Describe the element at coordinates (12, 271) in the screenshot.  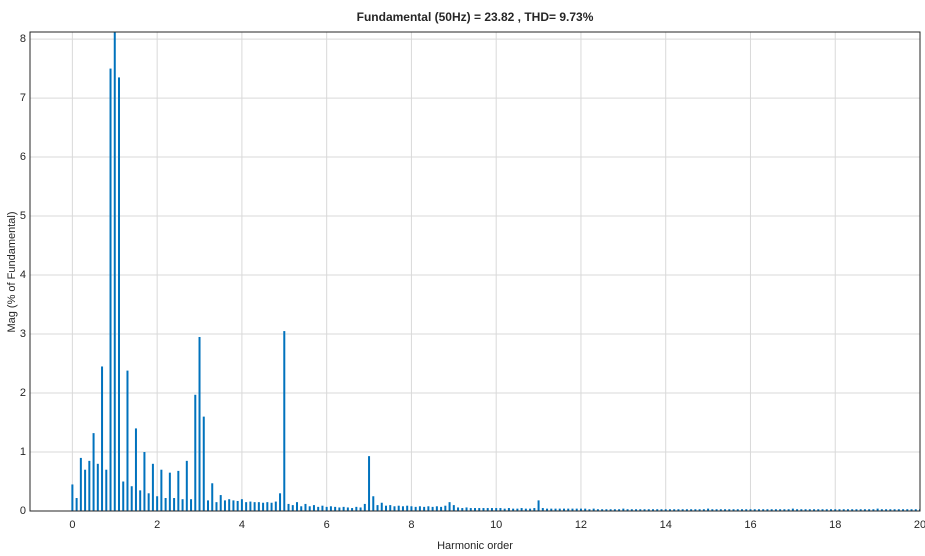
I see `y-axis-label: Mag (% of Fundamental)` at that location.